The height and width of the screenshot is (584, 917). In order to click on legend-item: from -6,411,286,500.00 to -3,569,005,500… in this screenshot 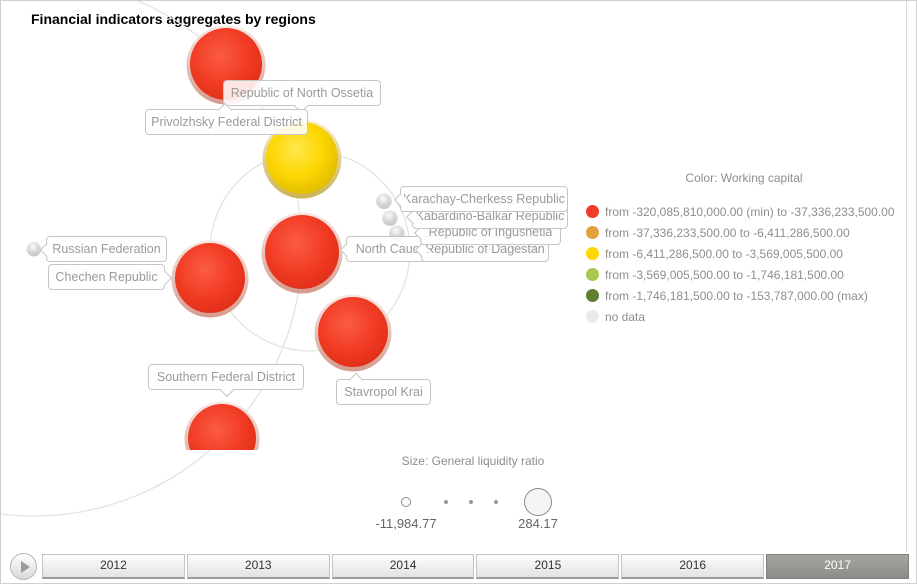, I will do `click(744, 253)`.